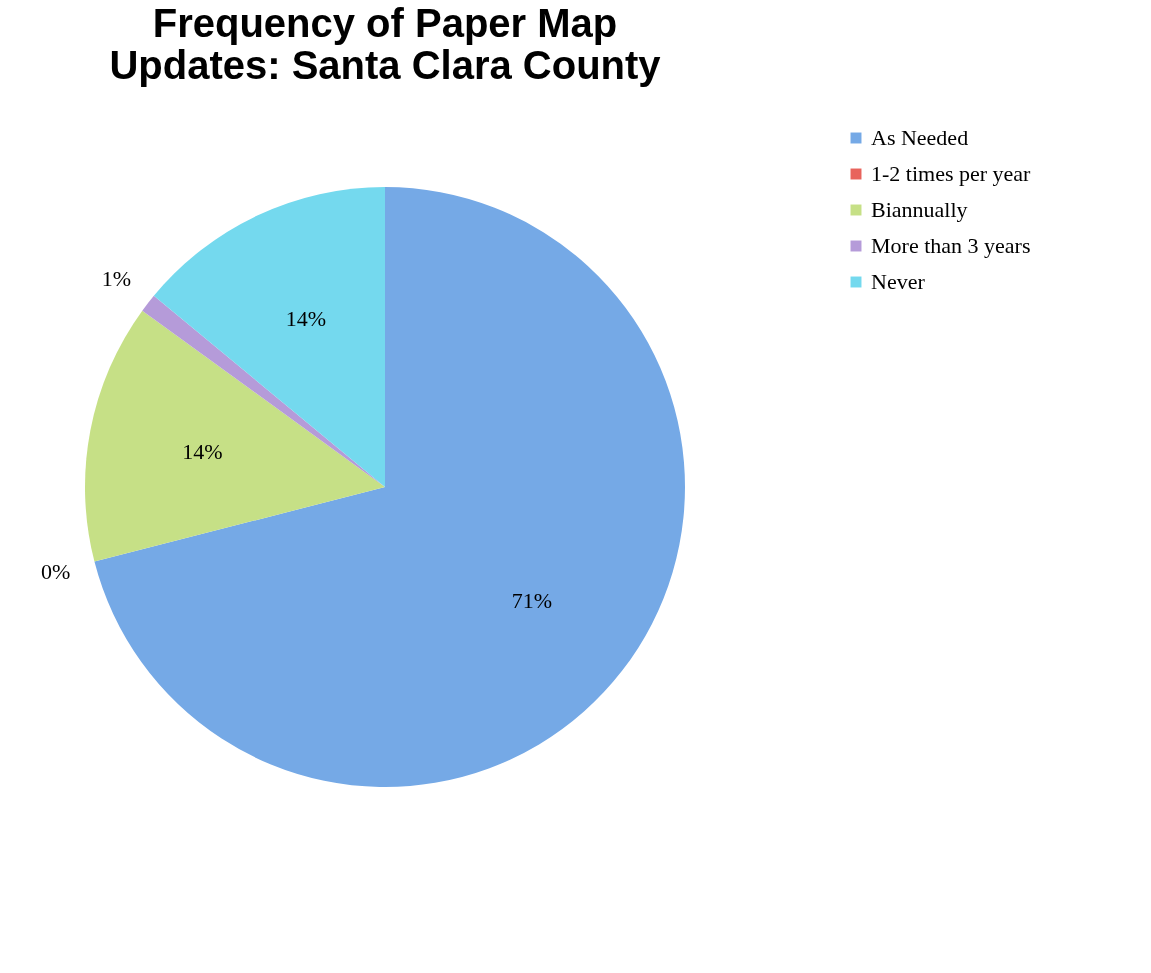 The width and height of the screenshot is (1151, 973). What do you see at coordinates (116, 278) in the screenshot?
I see `data-label: 1%` at bounding box center [116, 278].